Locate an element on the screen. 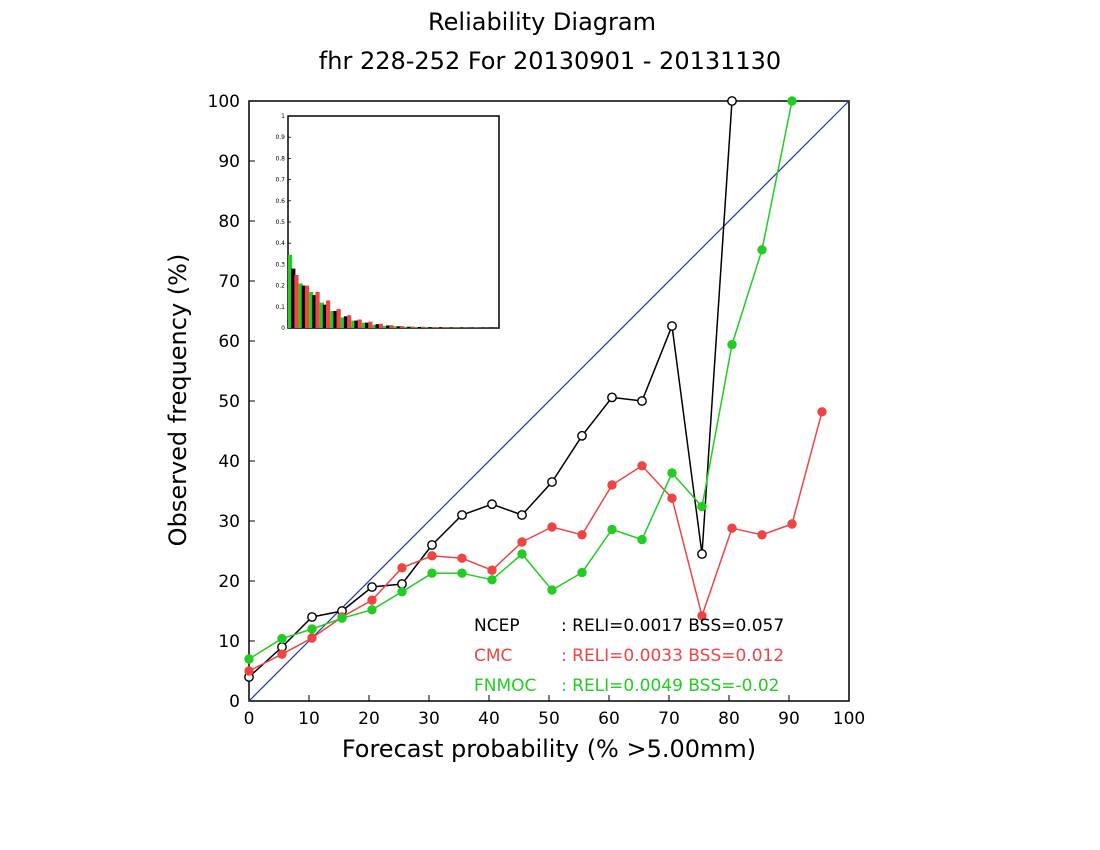 The width and height of the screenshot is (1100, 850). inset-tick-label: 0.3 is located at coordinates (280, 264).